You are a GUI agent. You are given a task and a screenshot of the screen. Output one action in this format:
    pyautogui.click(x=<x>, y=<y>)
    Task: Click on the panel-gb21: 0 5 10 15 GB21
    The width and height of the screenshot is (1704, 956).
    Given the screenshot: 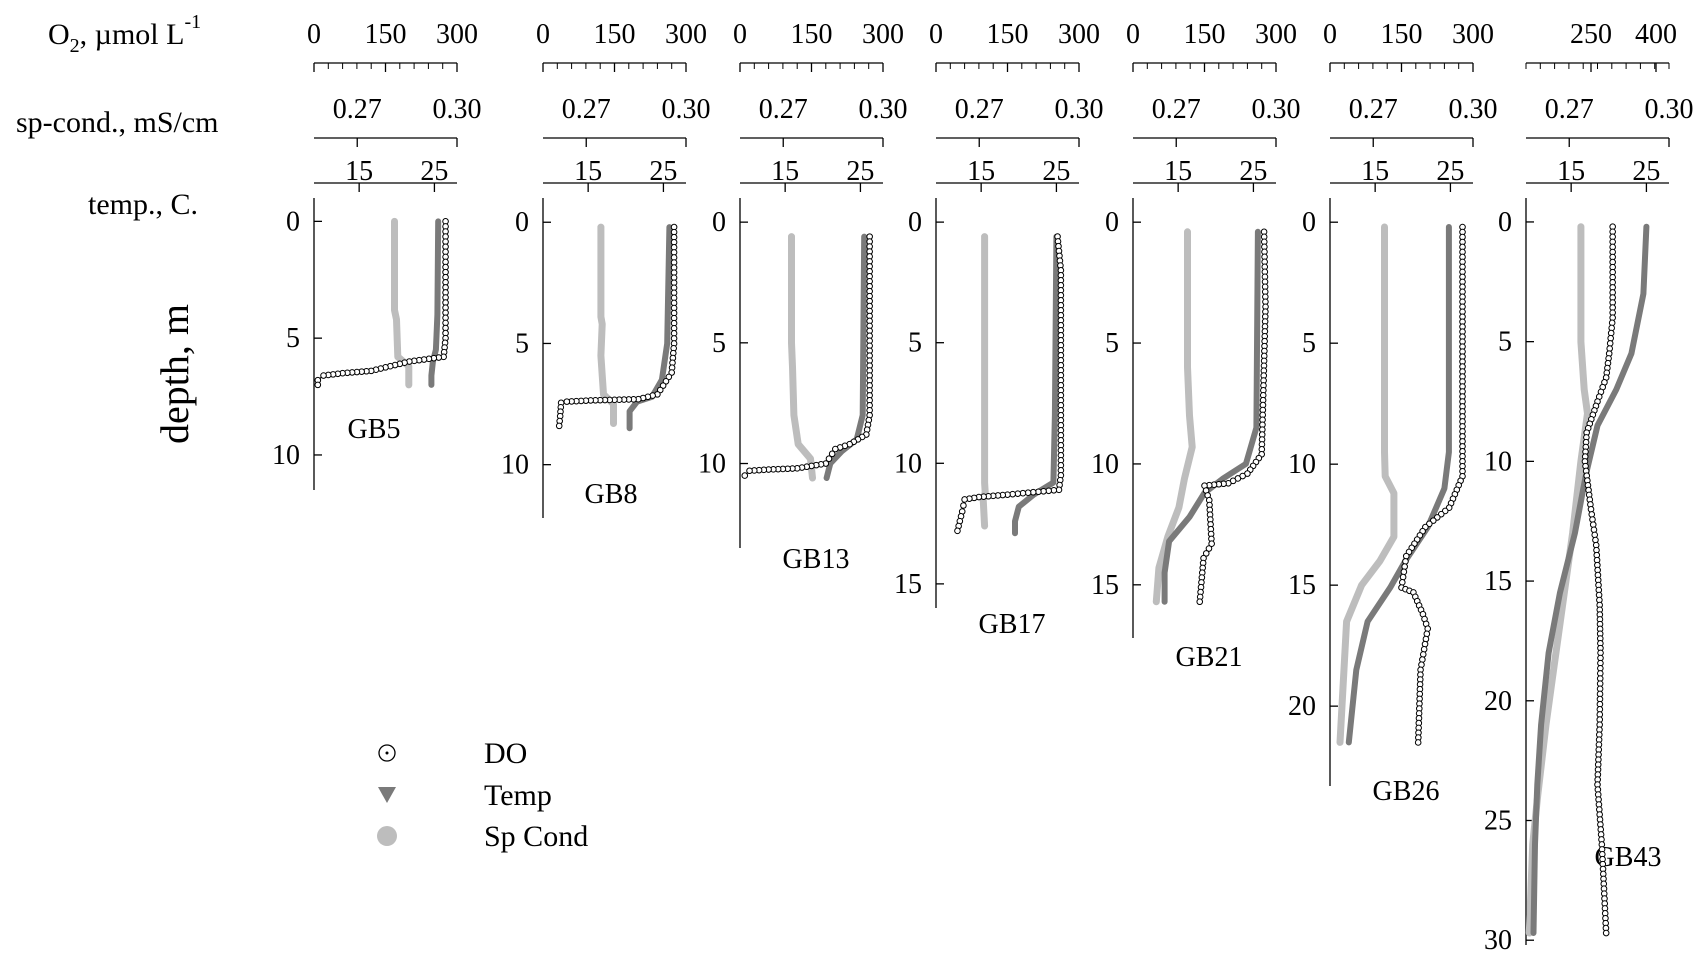 What is the action you would take?
    pyautogui.click(x=1166, y=435)
    